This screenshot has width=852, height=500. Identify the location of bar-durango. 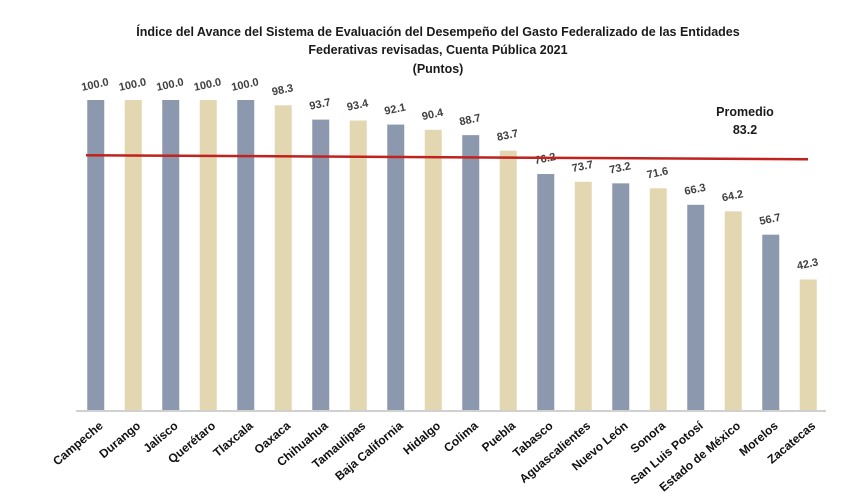
(133, 255).